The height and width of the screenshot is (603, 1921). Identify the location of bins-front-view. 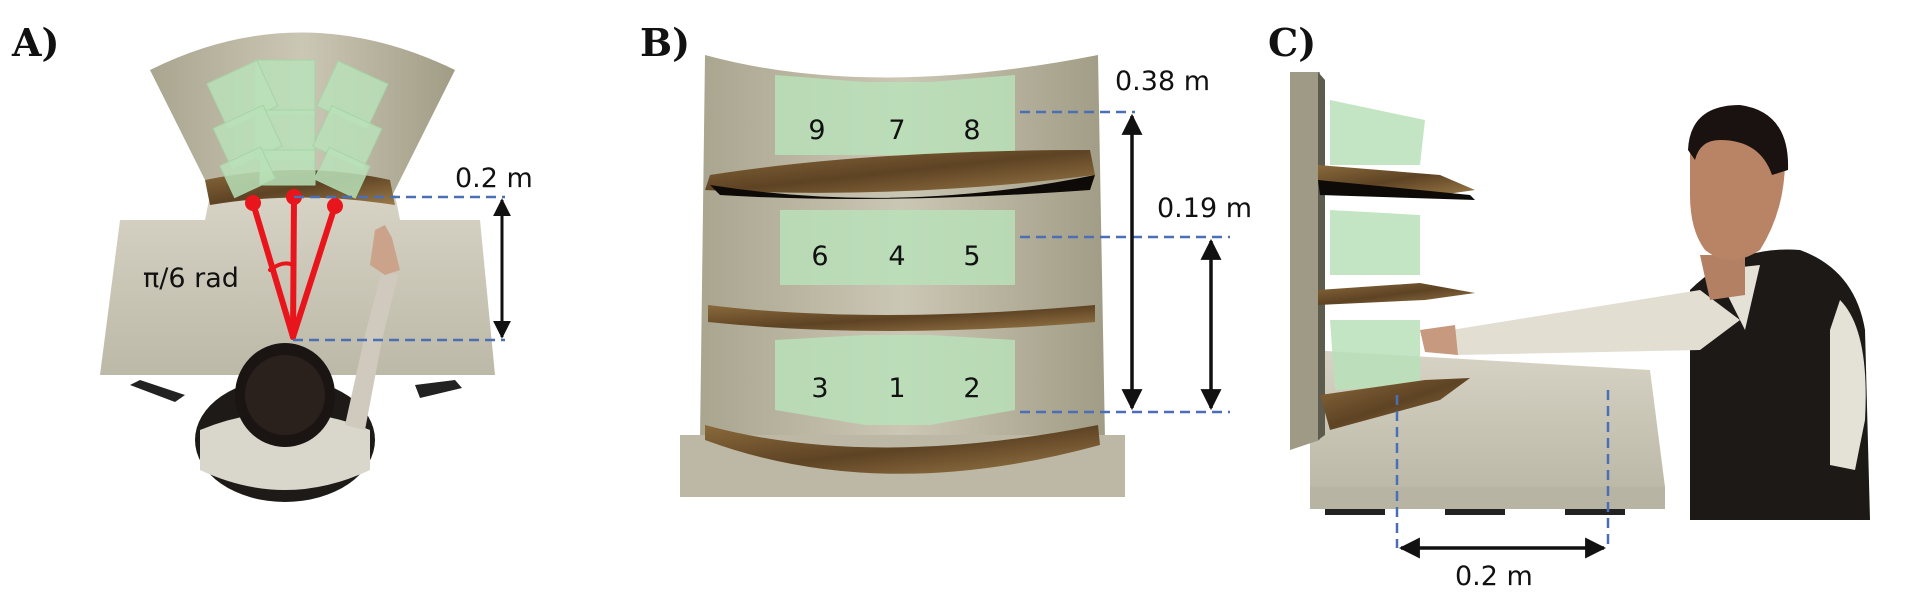
(895, 250).